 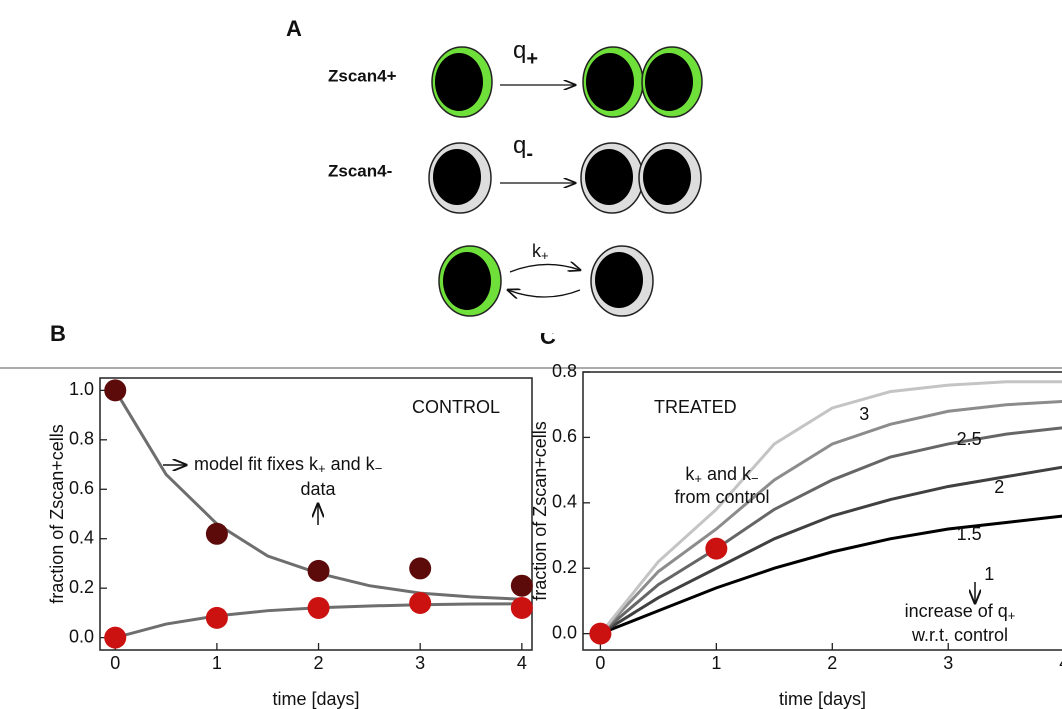 I want to click on cells-switch, so click(x=546, y=281).